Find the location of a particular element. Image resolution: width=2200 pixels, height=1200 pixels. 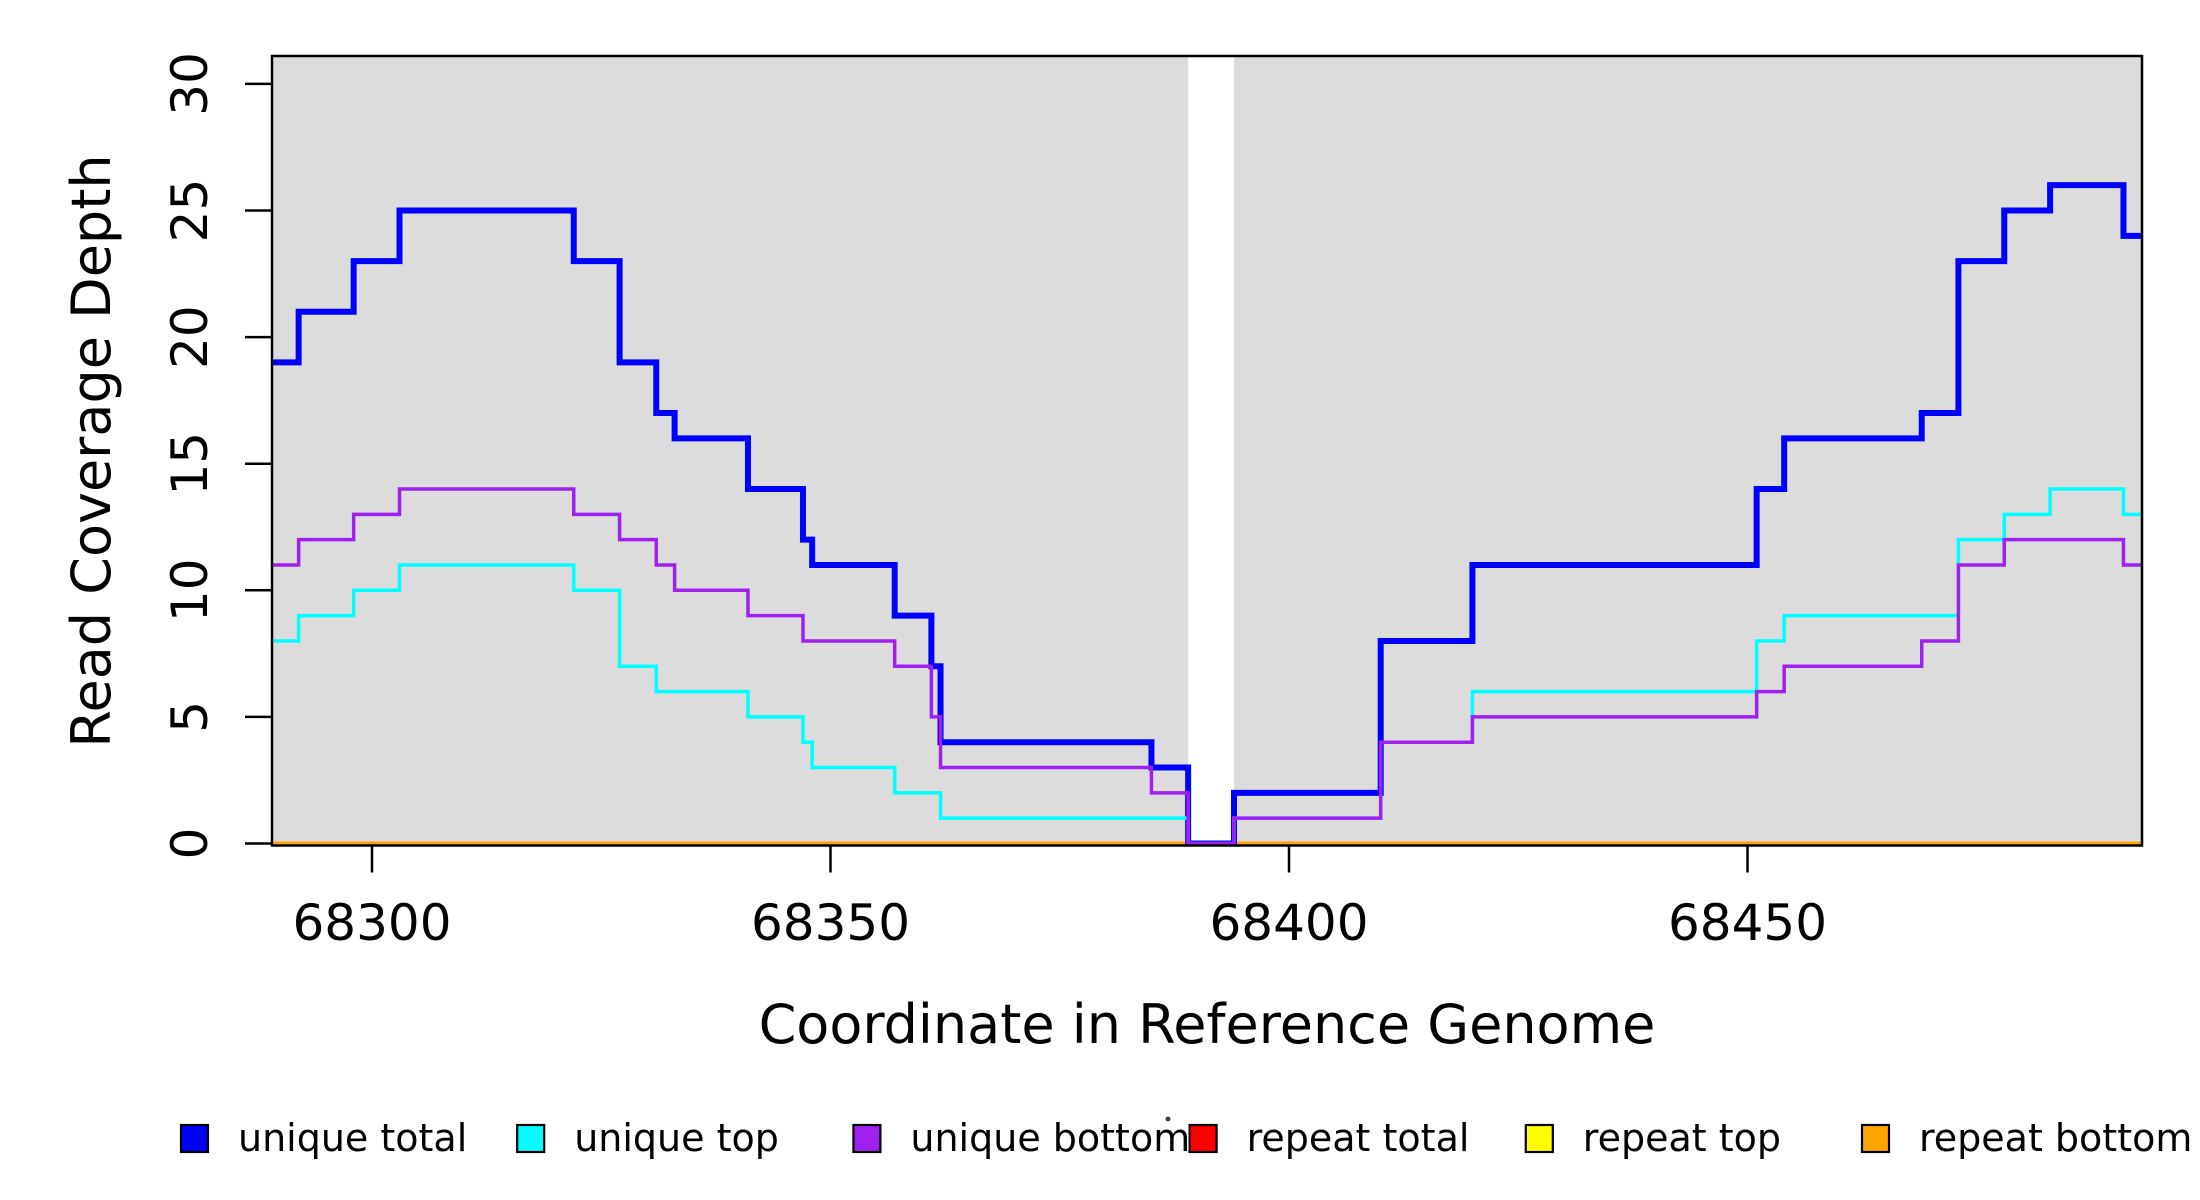

legend-swatch-repeat-bottom is located at coordinates (1875, 1138).